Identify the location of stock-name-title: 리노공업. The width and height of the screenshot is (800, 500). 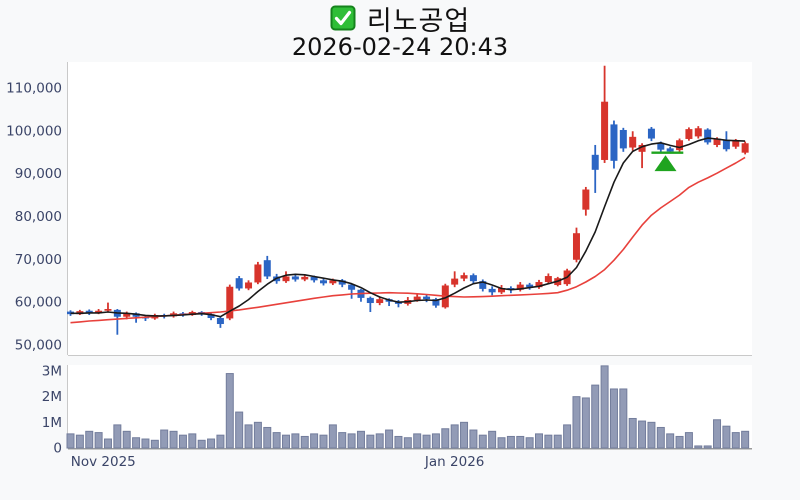
(418, 21).